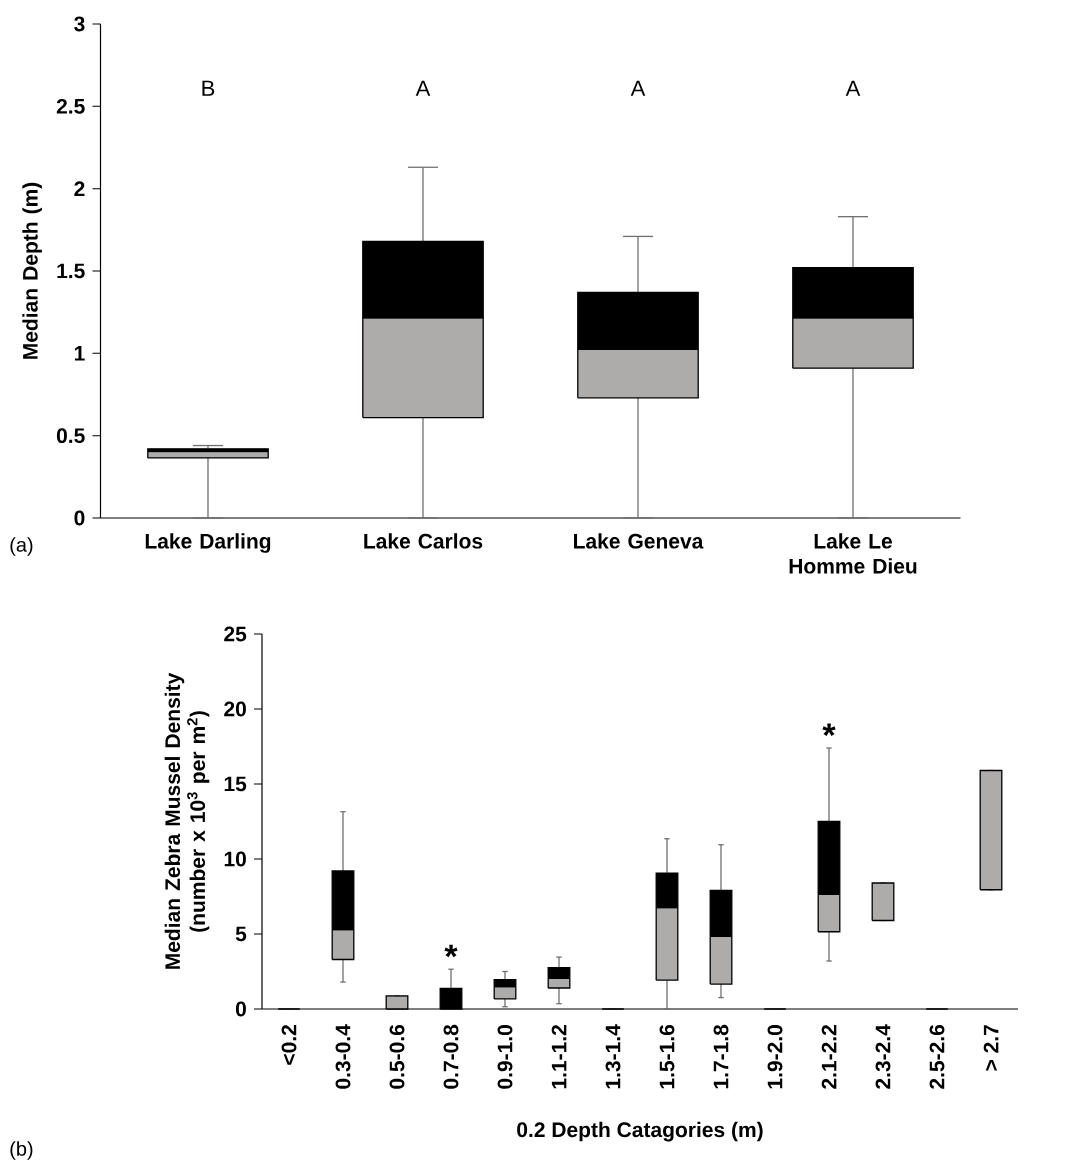  I want to click on y-tick-label: 25, so click(235, 634).